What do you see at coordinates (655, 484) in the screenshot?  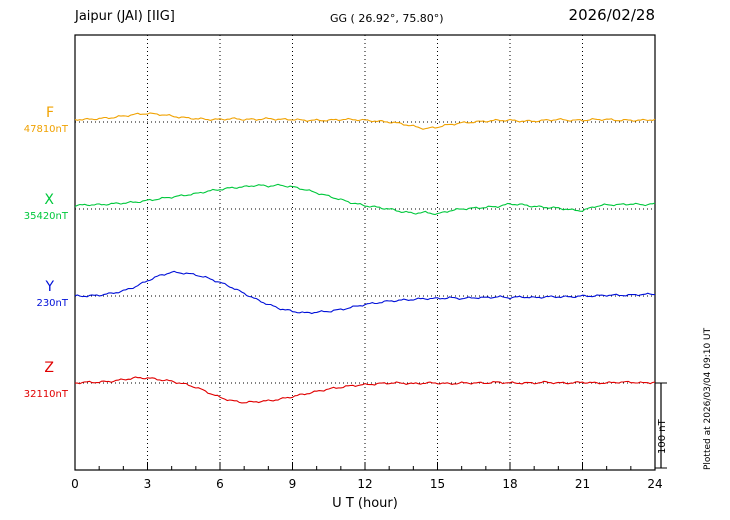 I see `x-tick-label: 24` at bounding box center [655, 484].